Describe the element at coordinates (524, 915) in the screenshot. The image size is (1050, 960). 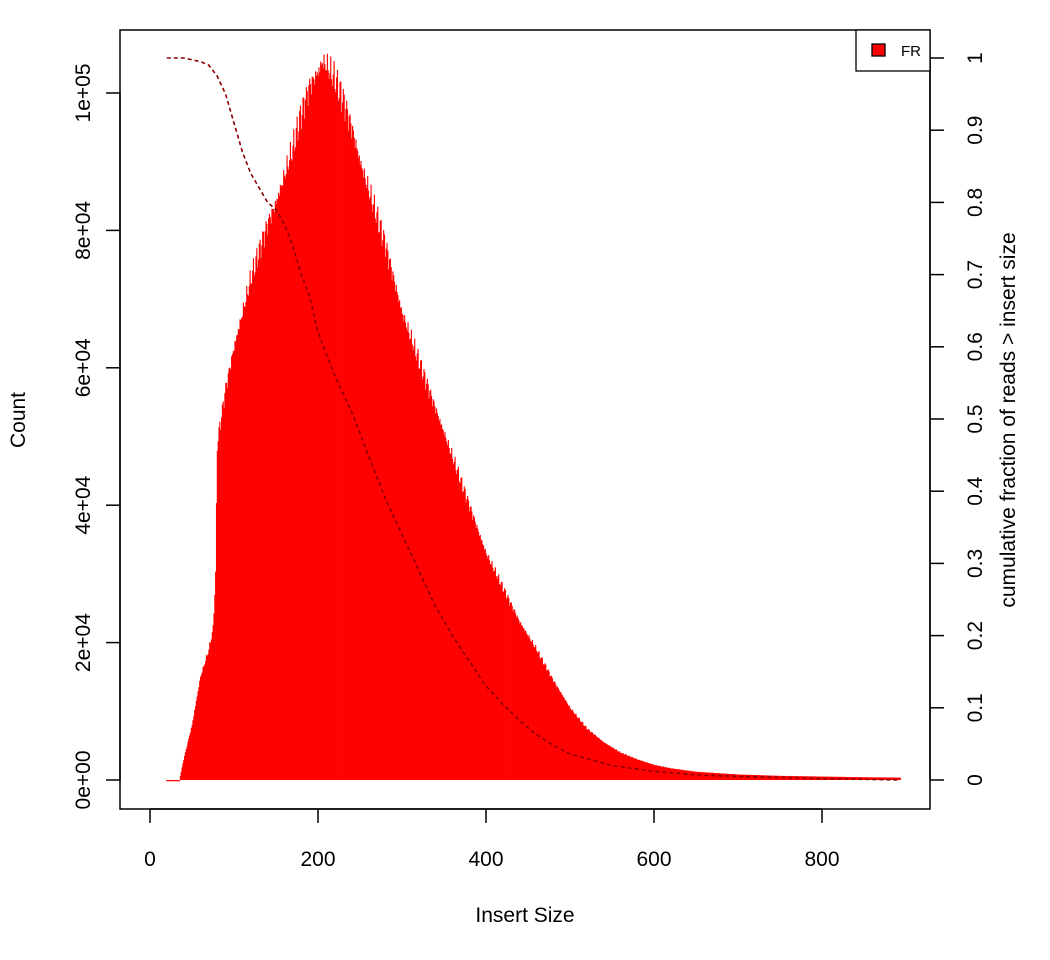
I see `x-axis-label: Insert Size` at that location.